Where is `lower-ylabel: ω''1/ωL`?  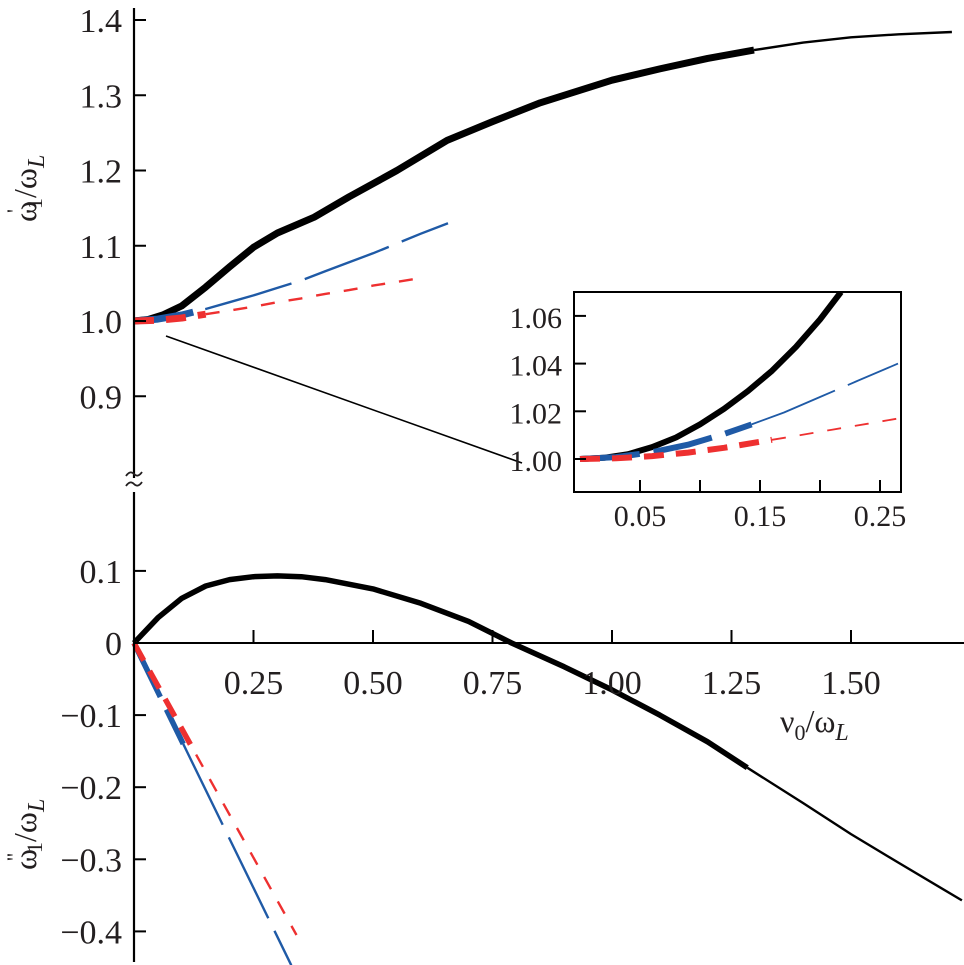 lower-ylabel: ω''1/ωL is located at coordinates (26, 834).